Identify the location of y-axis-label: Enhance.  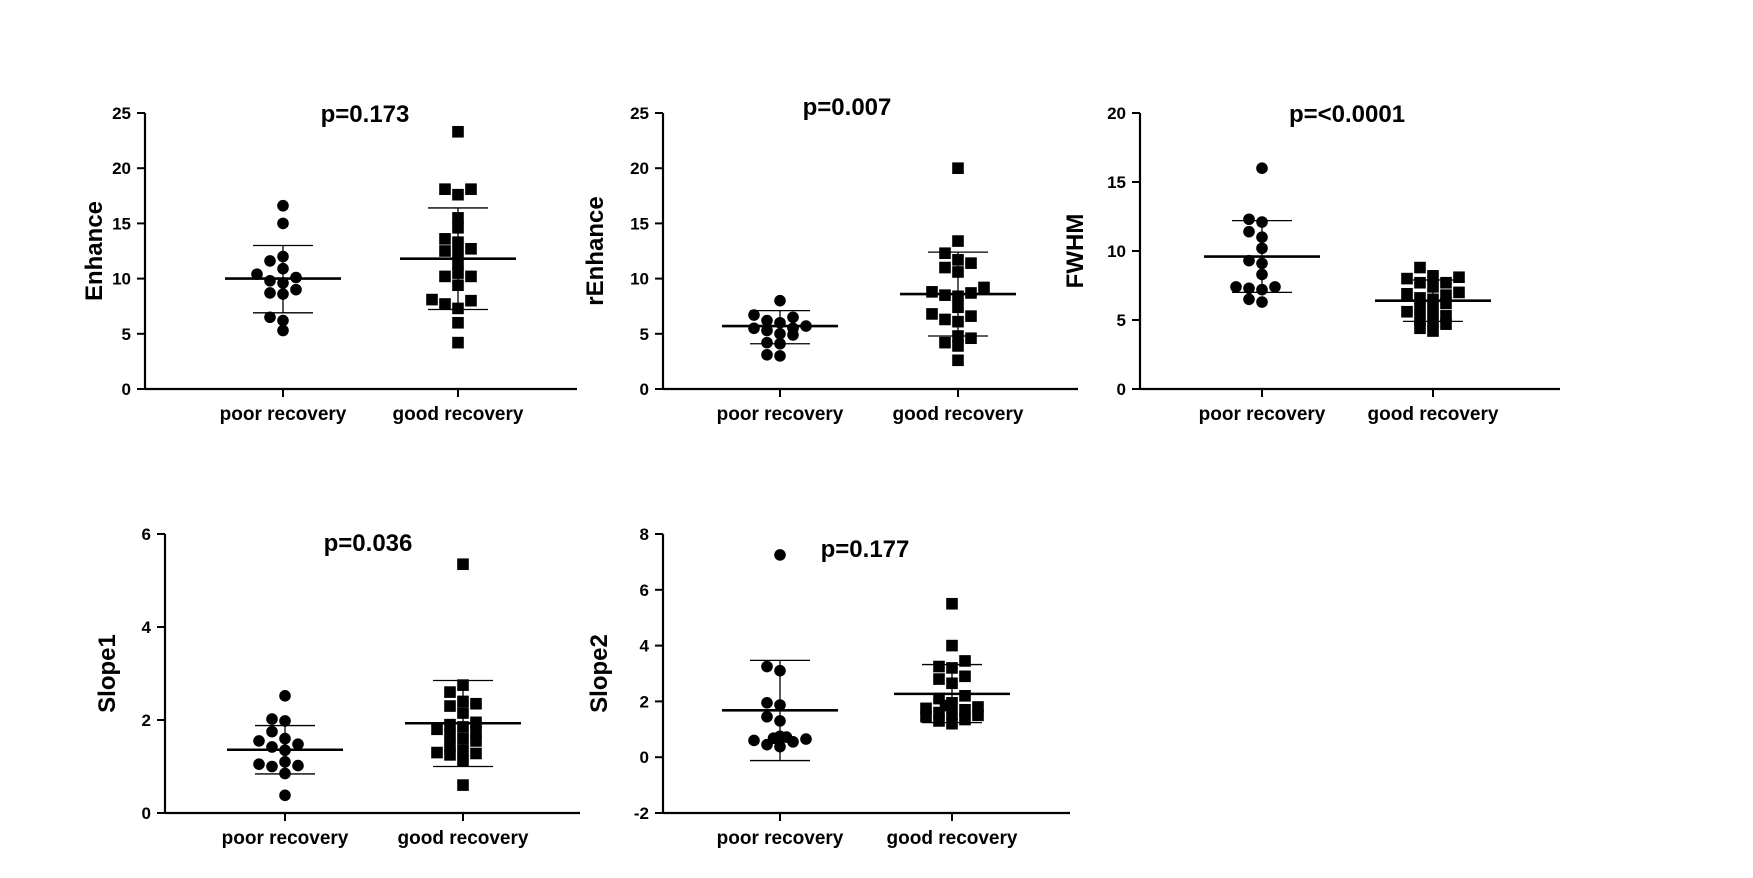
(94, 251).